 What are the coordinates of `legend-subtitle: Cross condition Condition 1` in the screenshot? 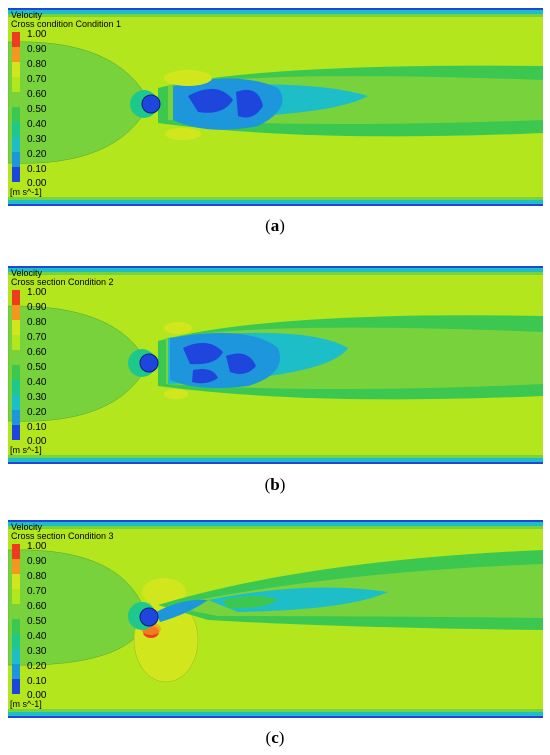 It's located at (66, 24).